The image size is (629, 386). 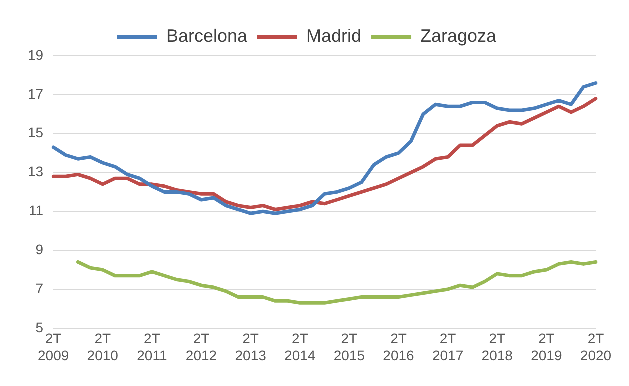 I want to click on x-tick-label: 2T 2013, so click(x=251, y=347).